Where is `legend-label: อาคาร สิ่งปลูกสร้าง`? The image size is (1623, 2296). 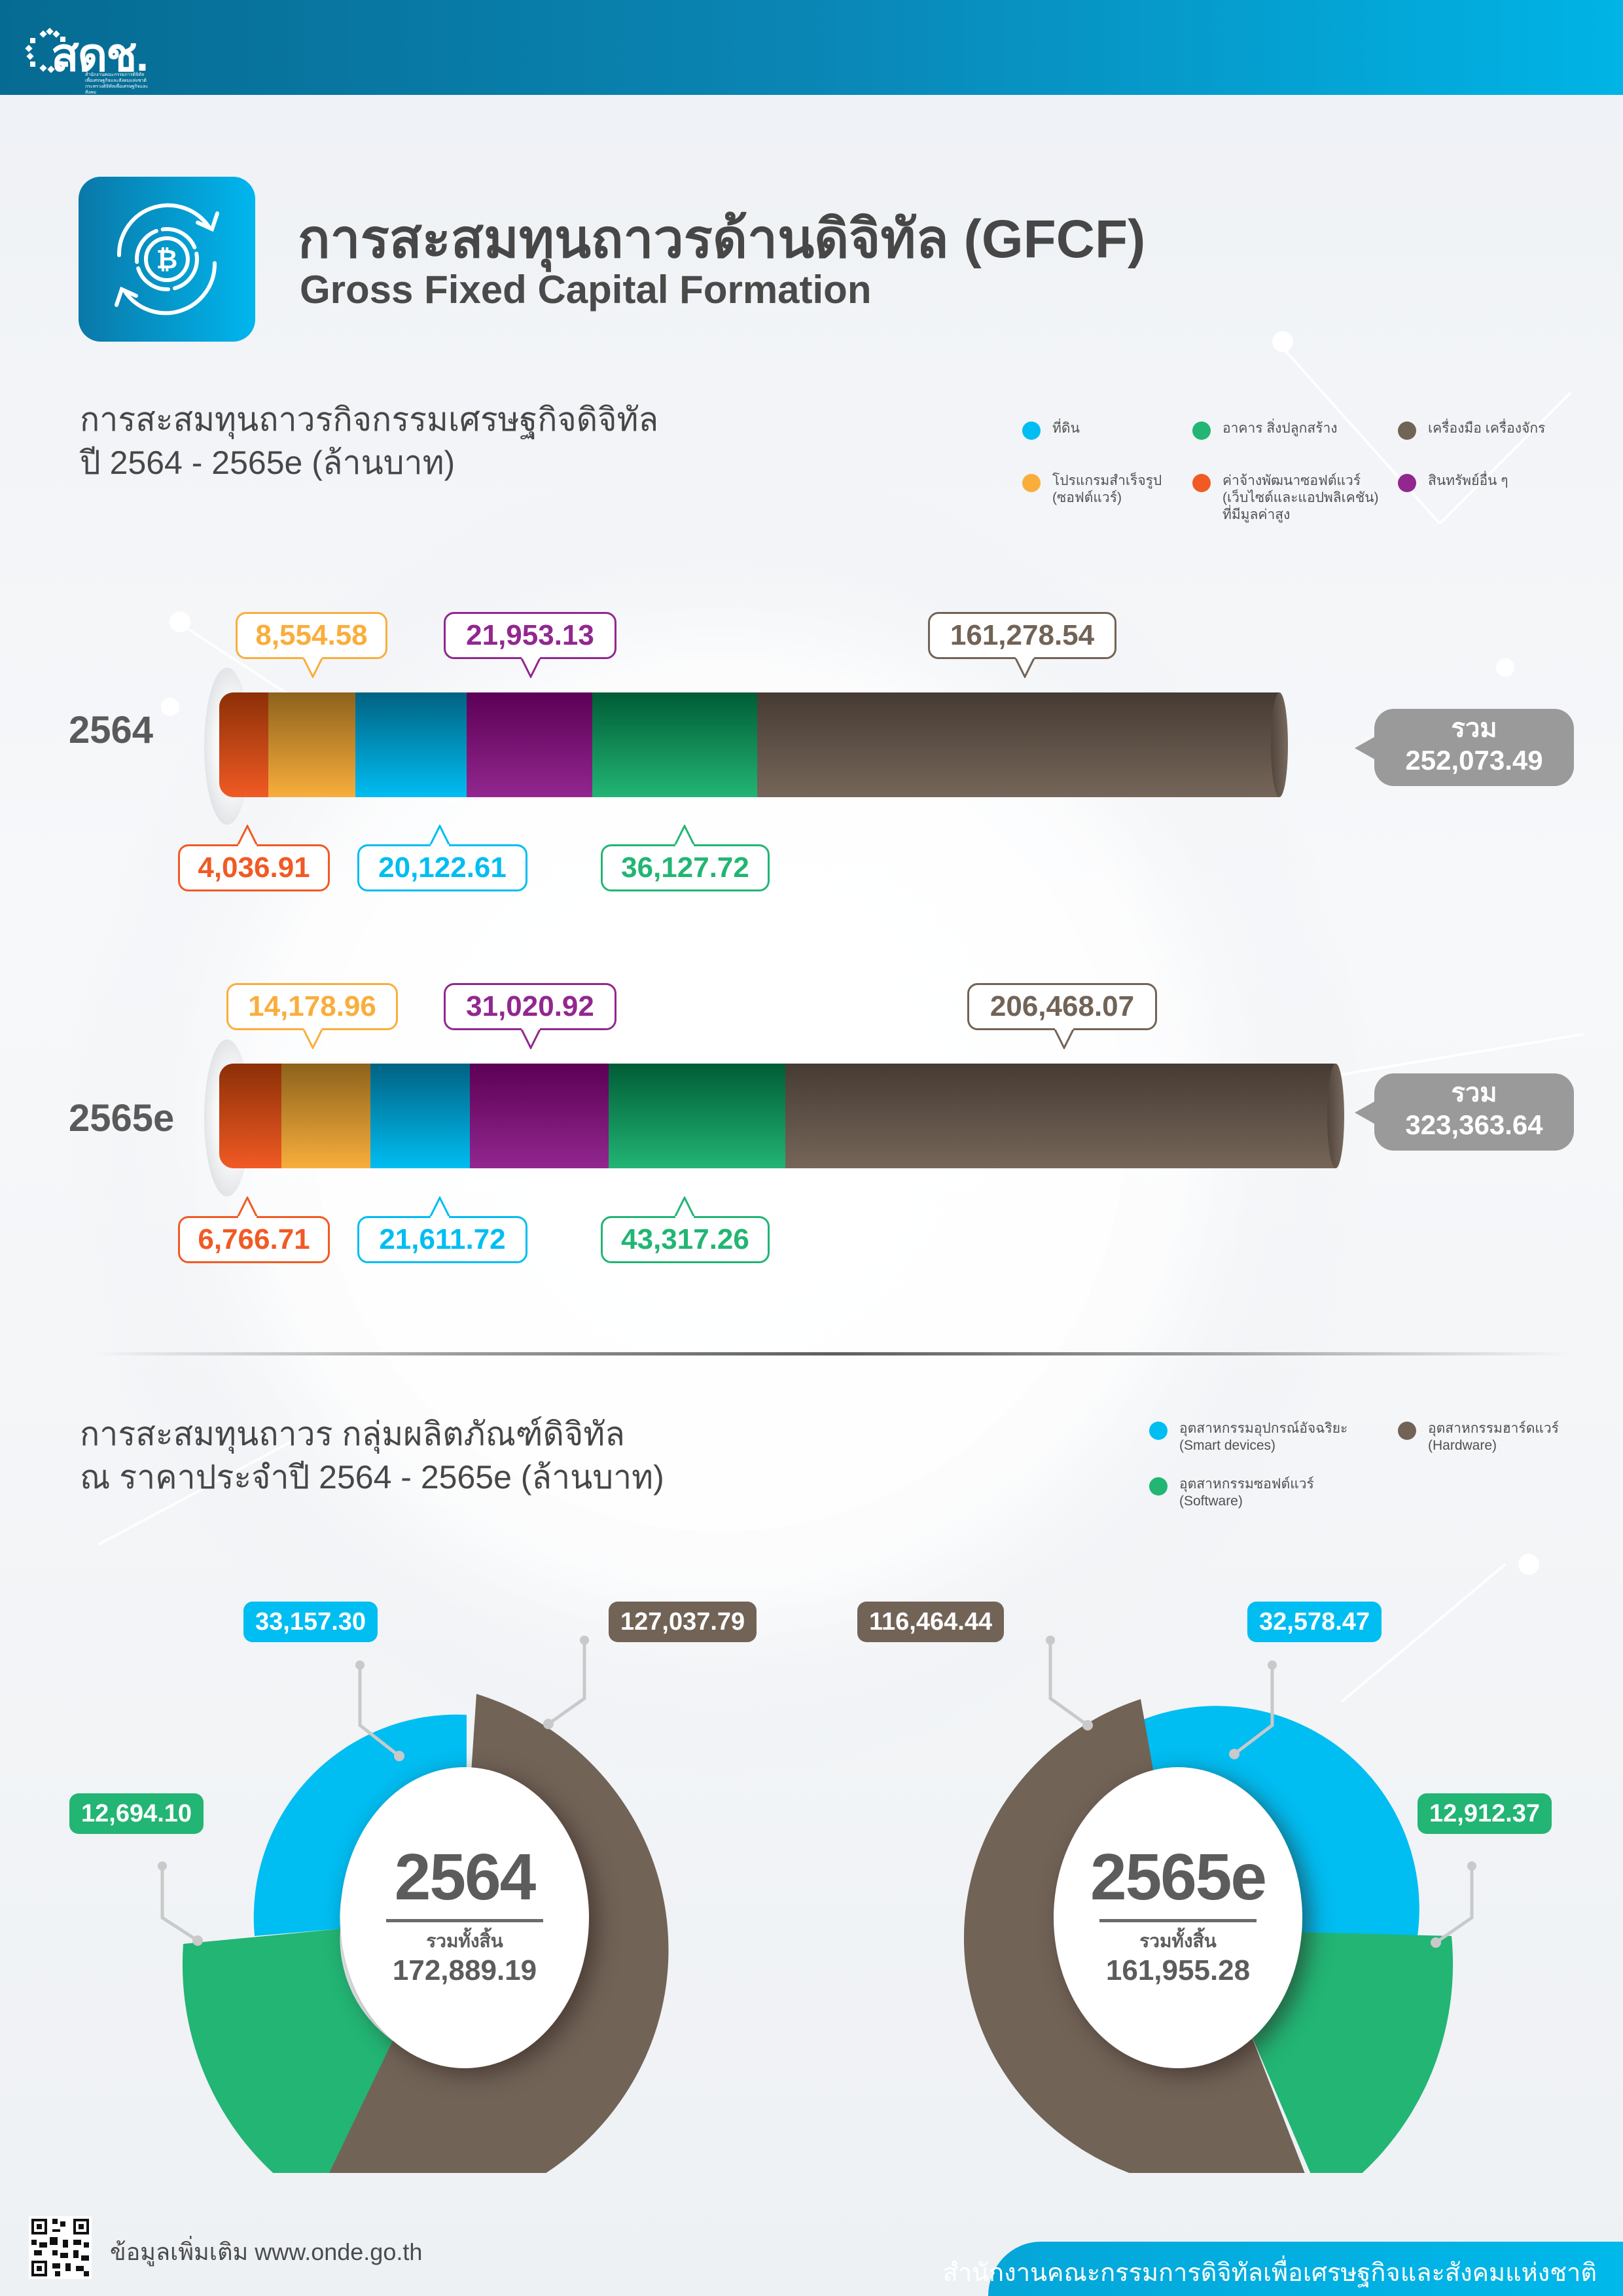
legend-label: อาคาร สิ่งปลูกสร้าง is located at coordinates (1280, 428).